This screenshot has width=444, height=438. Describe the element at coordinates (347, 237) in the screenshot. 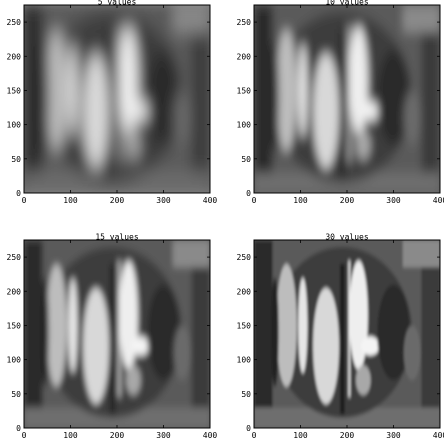

I see `panel-title: 30 values` at that location.